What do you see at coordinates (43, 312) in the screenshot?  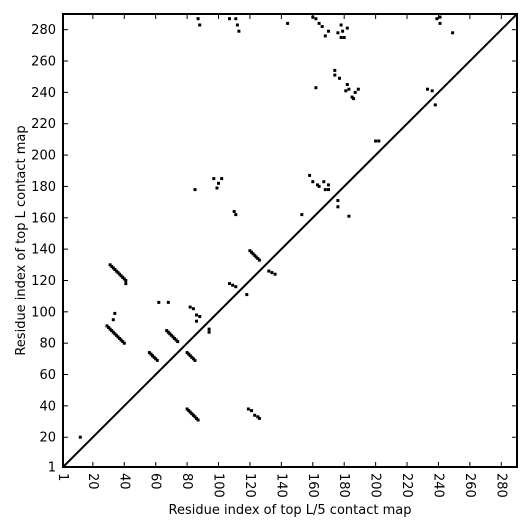 I see `y-tick-label: 100` at bounding box center [43, 312].